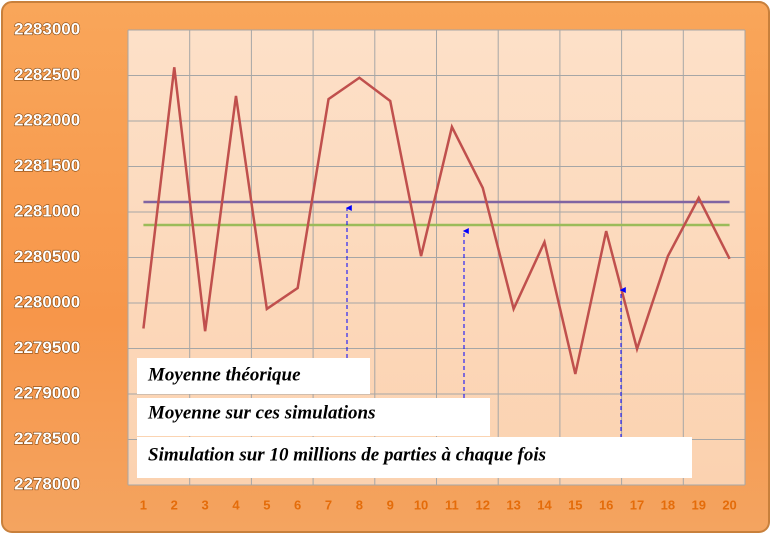 This screenshot has height=534, width=771. What do you see at coordinates (261, 412) in the screenshot?
I see `annotation: Moyenne sur ces simulations` at bounding box center [261, 412].